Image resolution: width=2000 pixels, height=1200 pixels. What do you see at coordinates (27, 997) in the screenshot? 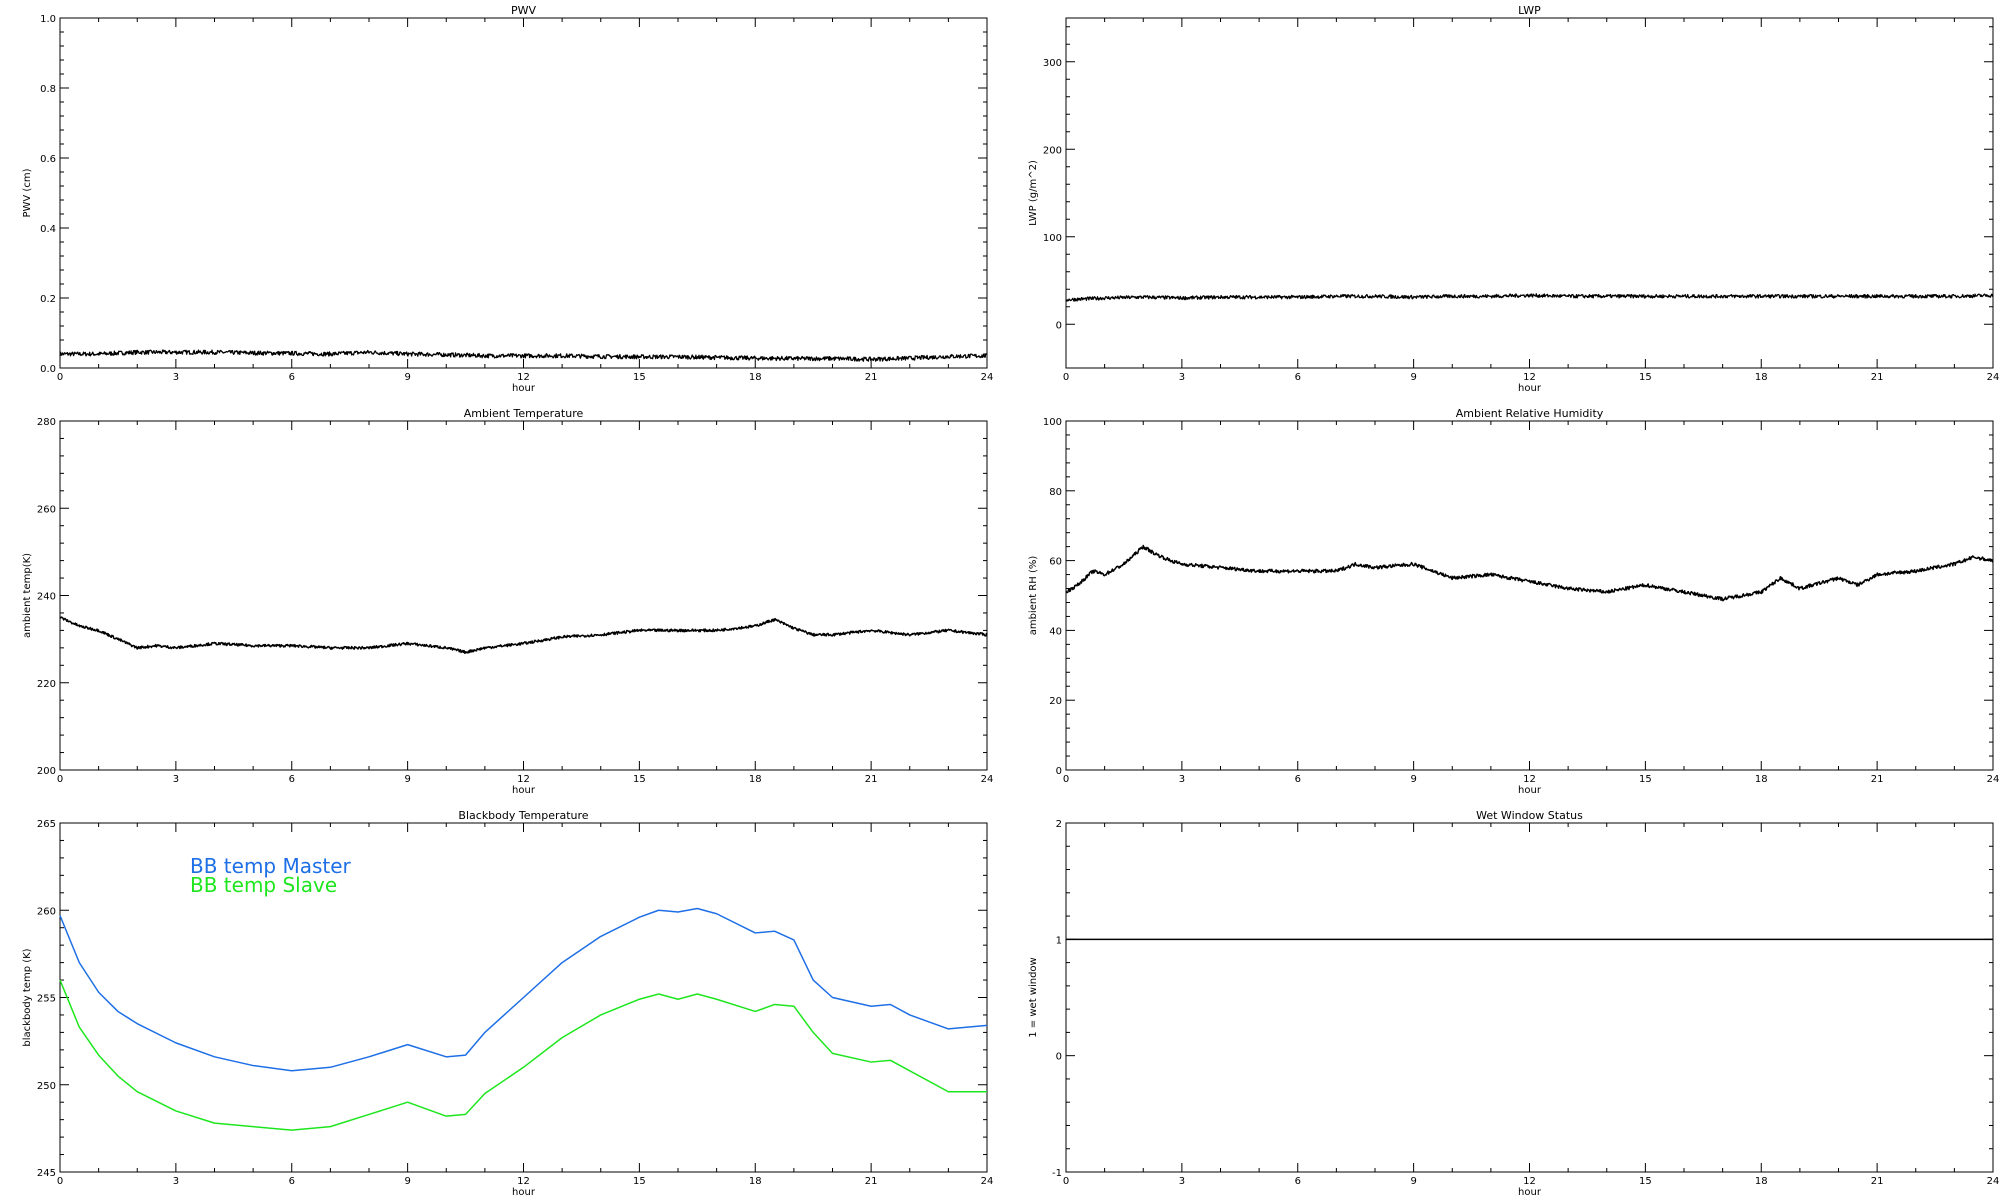
I see `y-axis-label: blackbody temp (K)` at bounding box center [27, 997].